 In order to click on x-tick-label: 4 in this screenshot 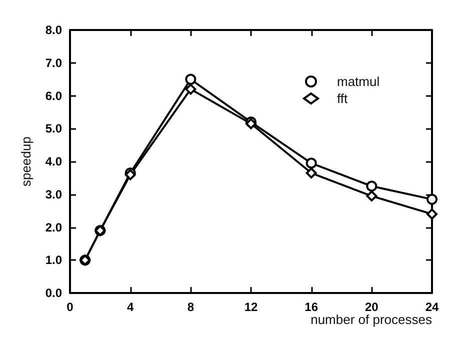, I will do `click(130, 307)`.